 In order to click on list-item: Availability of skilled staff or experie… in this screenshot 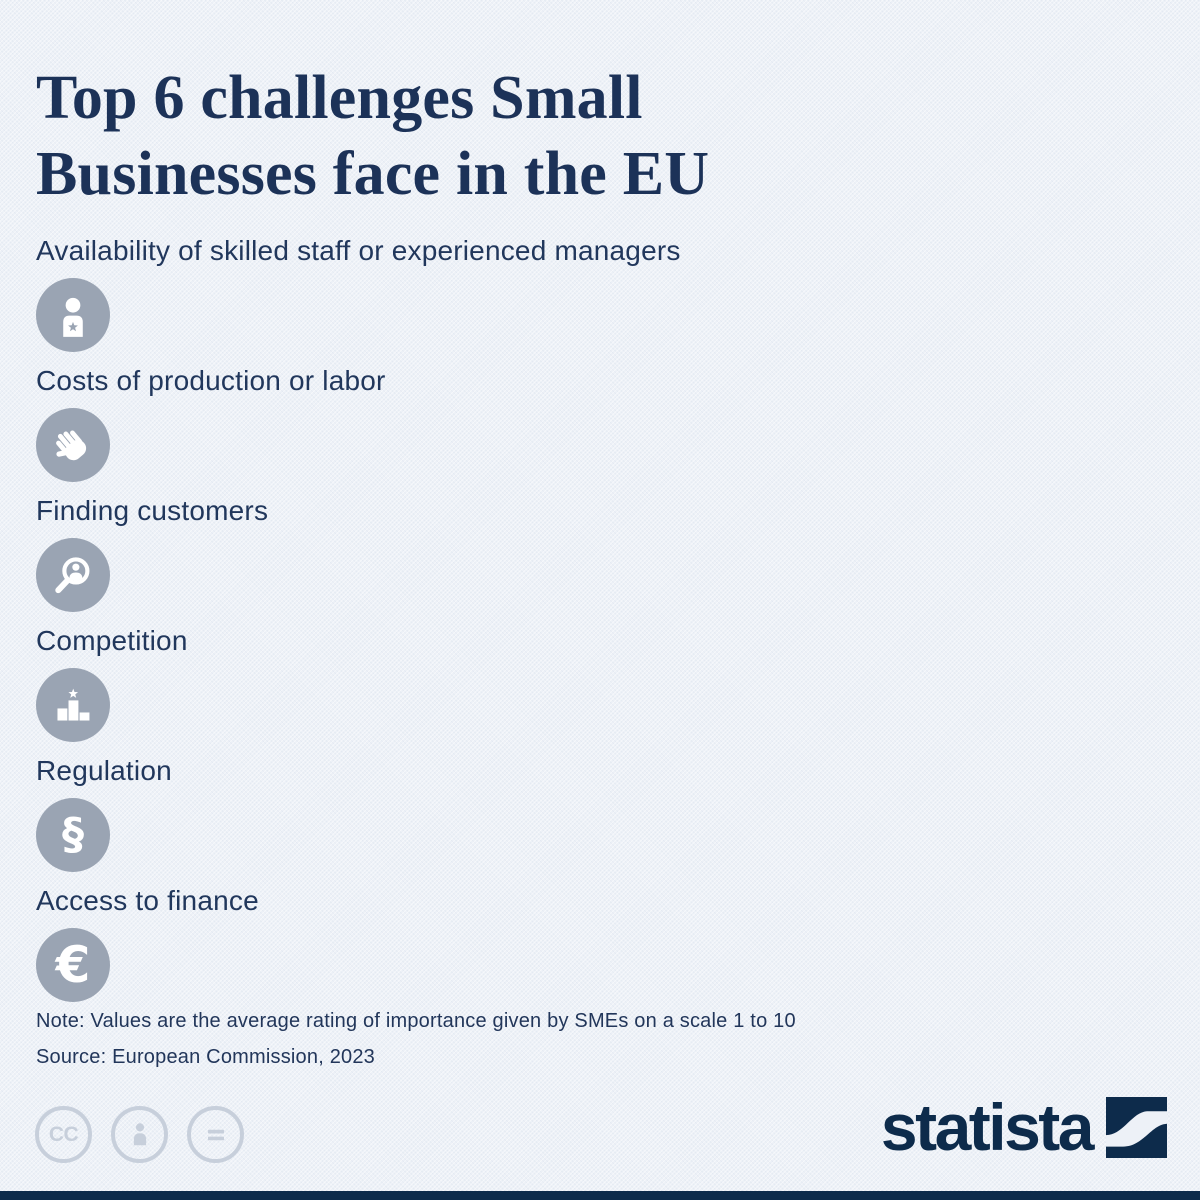, I will do `click(358, 294)`.